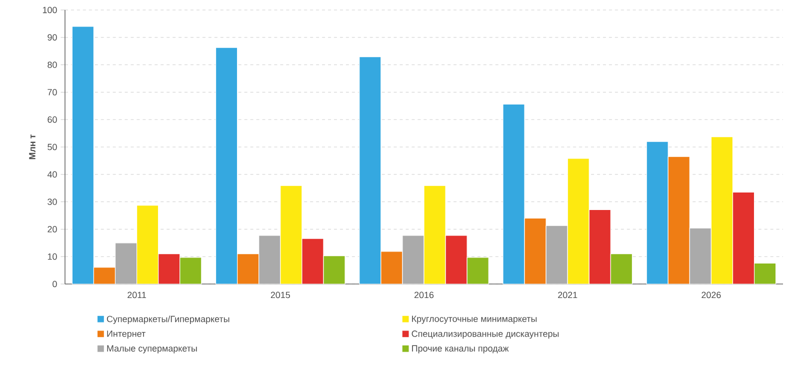 The image size is (805, 374). What do you see at coordinates (424, 295) in the screenshot?
I see `x-tick-label: 2016` at bounding box center [424, 295].